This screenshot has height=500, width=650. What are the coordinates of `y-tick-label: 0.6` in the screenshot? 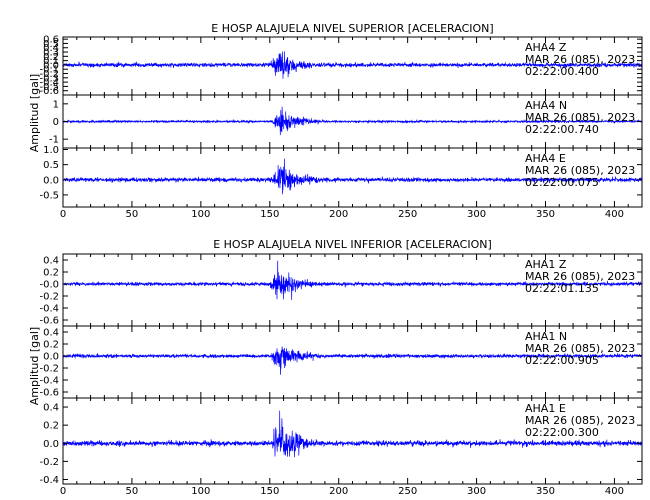 It's located at (51, 40).